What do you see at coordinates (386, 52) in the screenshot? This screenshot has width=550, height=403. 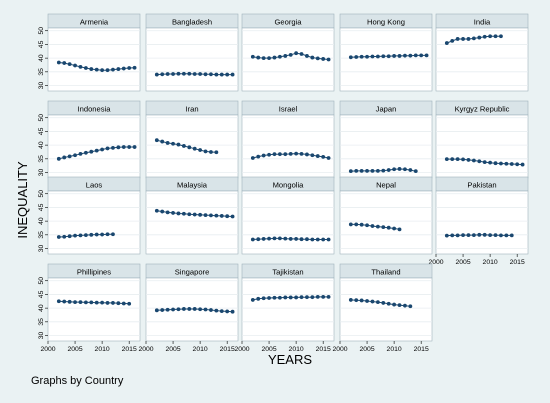 I see `panel-hong-kong: Hong Kong` at bounding box center [386, 52].